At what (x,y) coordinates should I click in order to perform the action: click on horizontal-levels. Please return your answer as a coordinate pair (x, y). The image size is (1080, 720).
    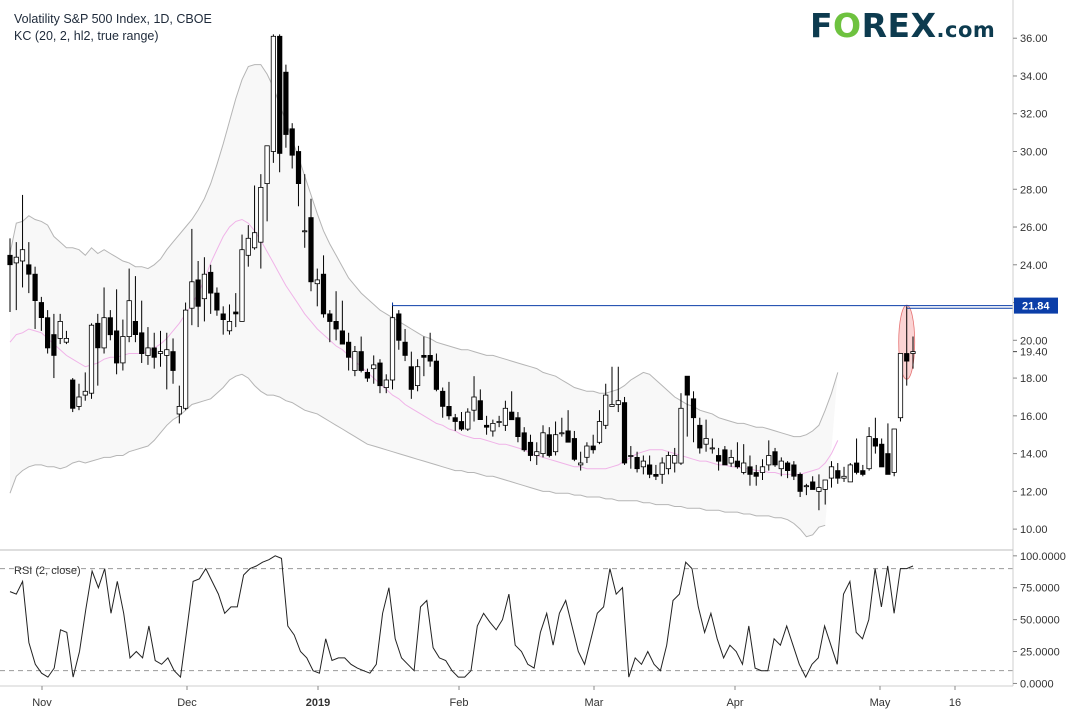
    Looking at the image, I should click on (702, 305).